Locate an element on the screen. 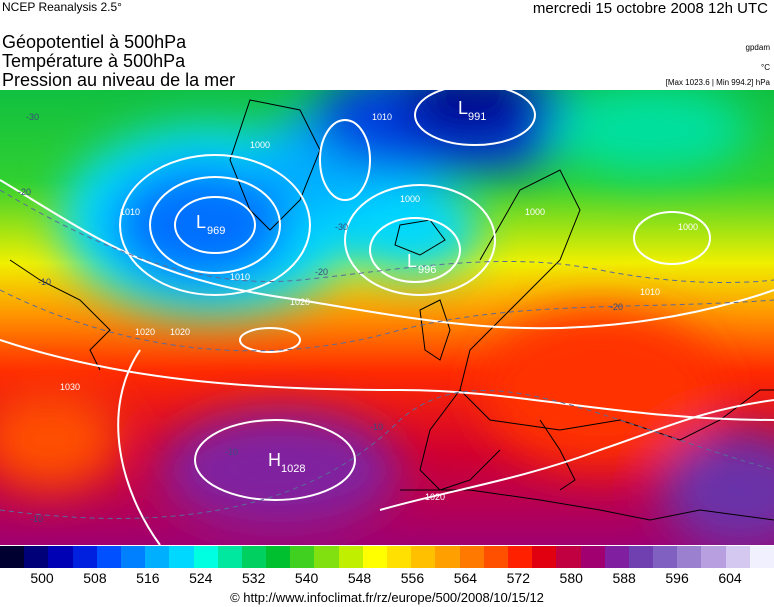  unit-celsius: °C is located at coordinates (765, 67).